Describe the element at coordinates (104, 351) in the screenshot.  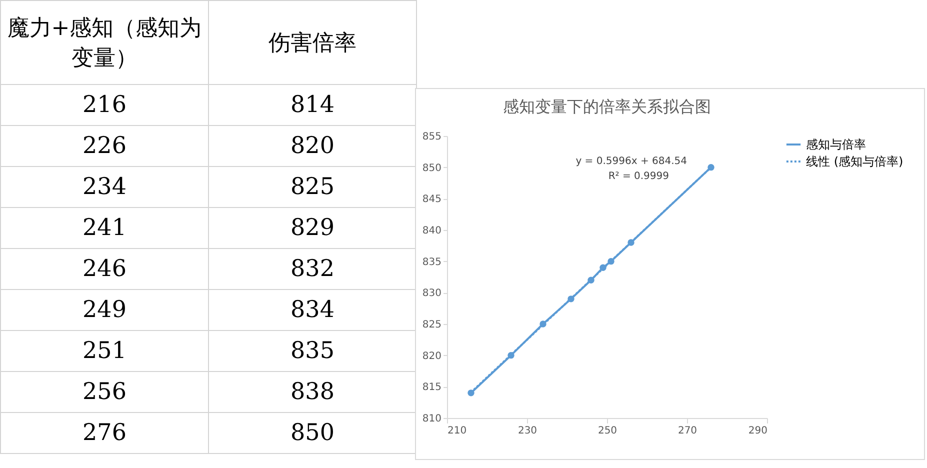
I see `text: 251` at that location.